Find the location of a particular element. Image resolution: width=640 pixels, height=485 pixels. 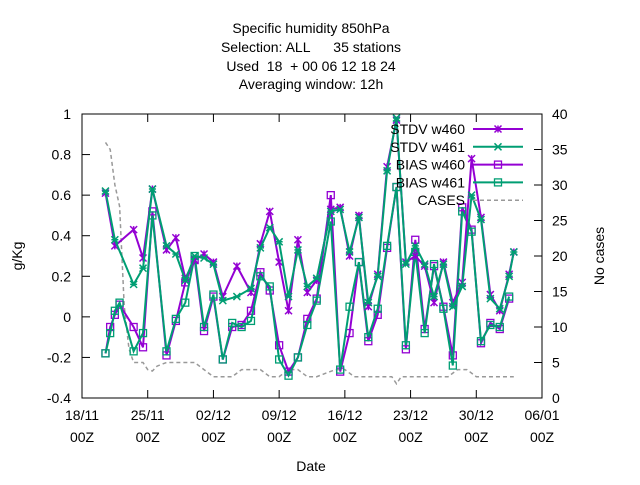

legend-label: CASES is located at coordinates (441, 200).